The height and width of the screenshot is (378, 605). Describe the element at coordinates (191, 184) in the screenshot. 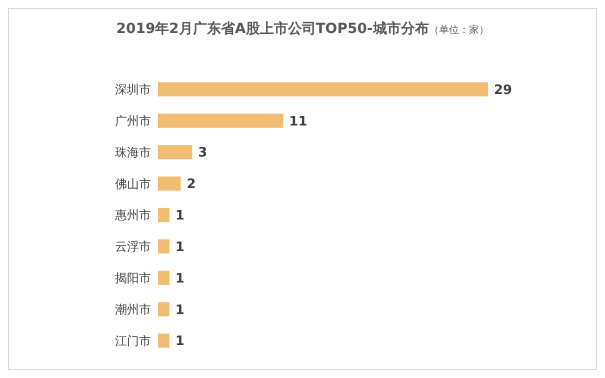

I see `data-label: 2` at that location.